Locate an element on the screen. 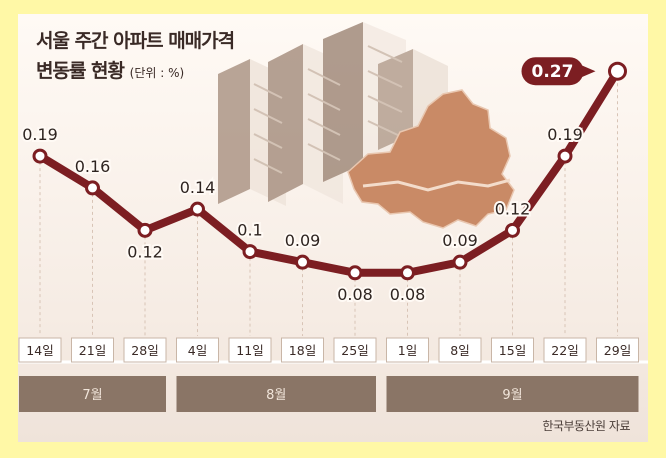  data-label: 0.1 is located at coordinates (249, 230).